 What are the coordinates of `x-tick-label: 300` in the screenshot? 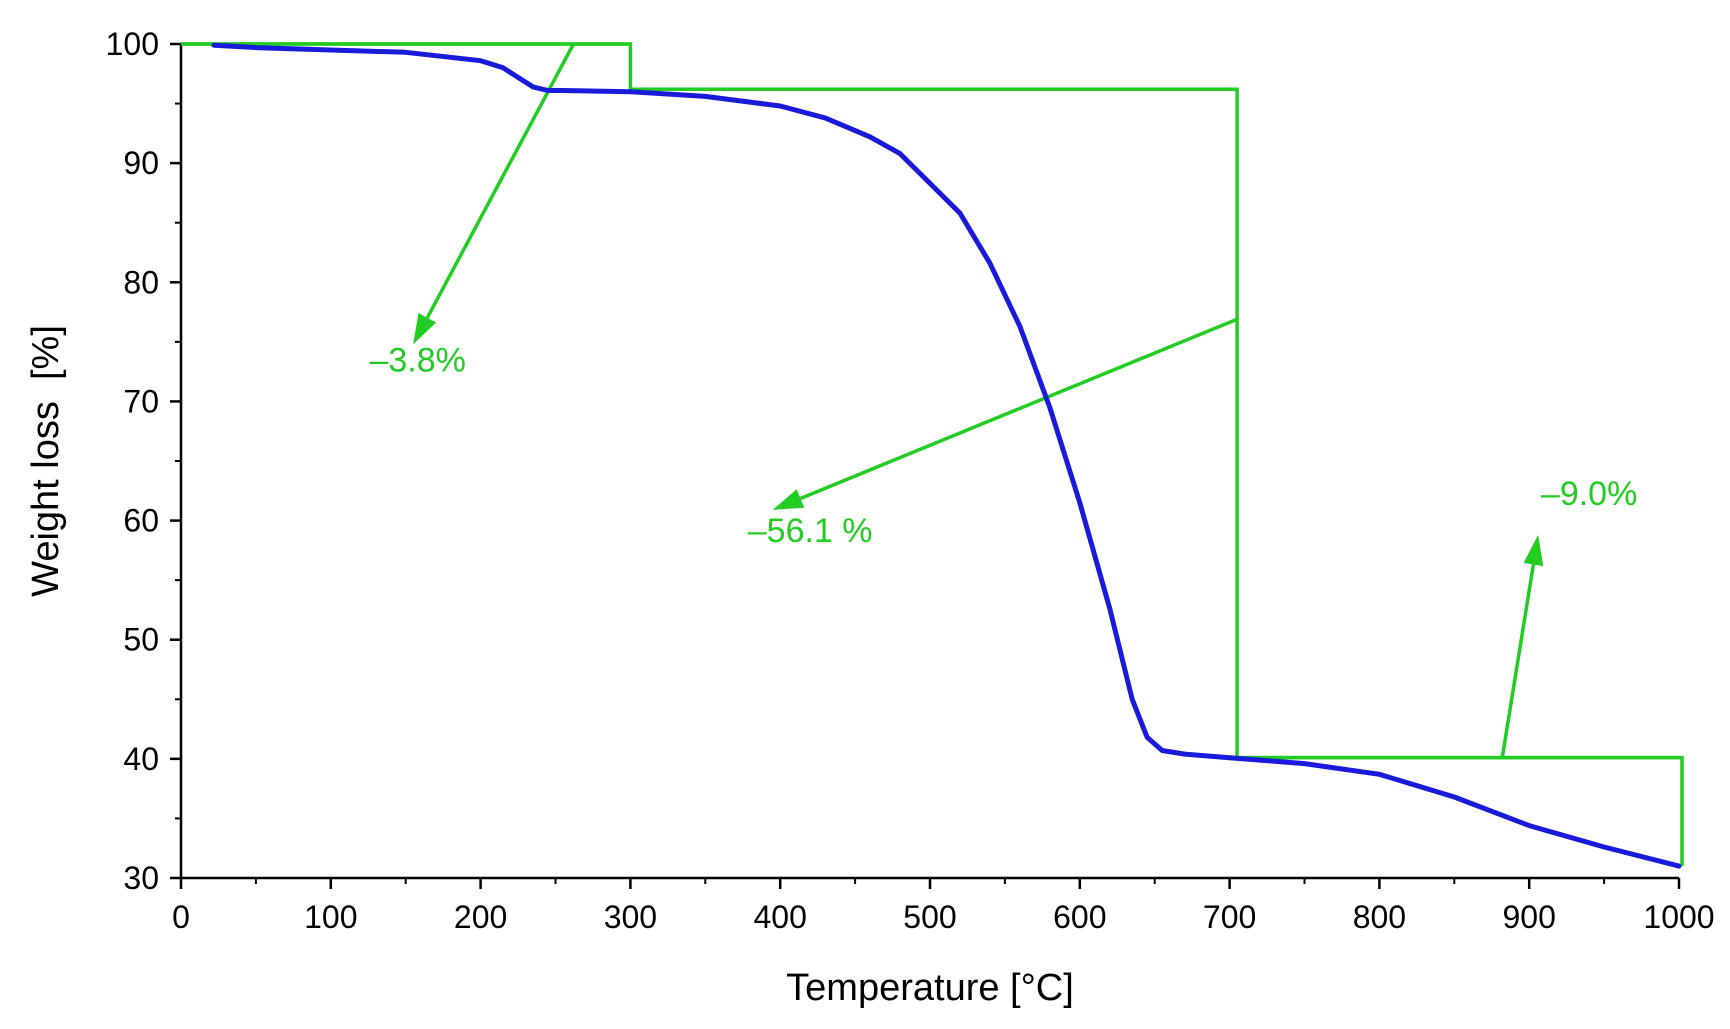 It's located at (630, 917).